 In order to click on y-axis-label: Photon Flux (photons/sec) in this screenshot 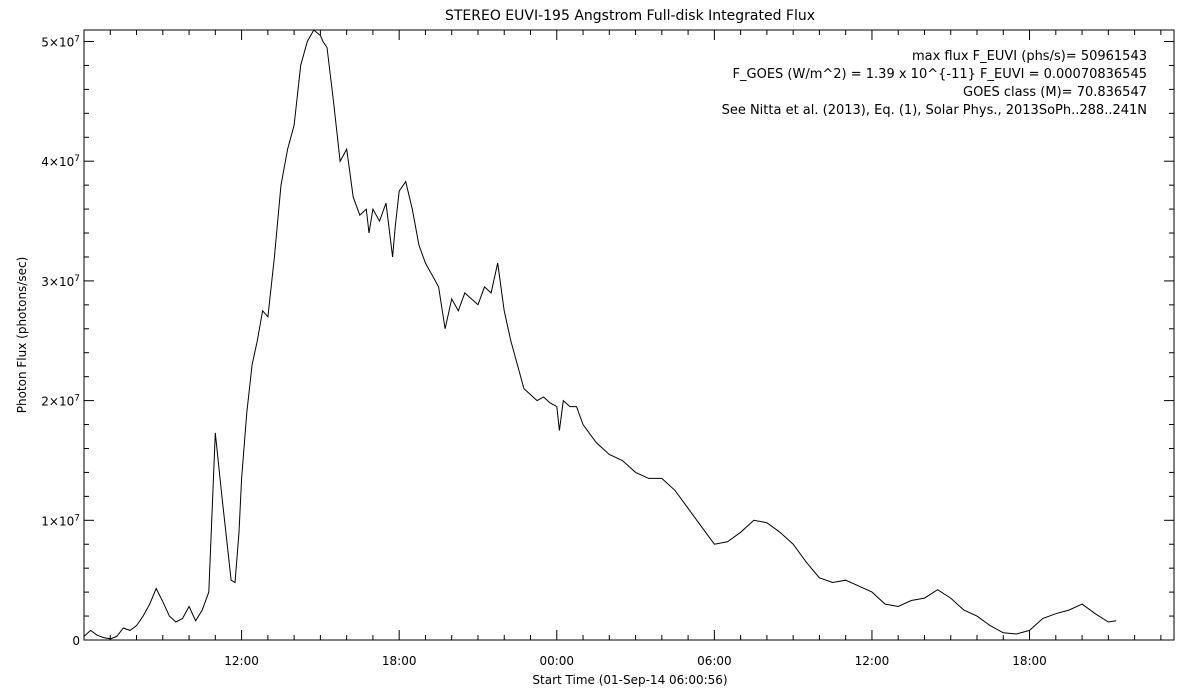, I will do `click(22, 335)`.